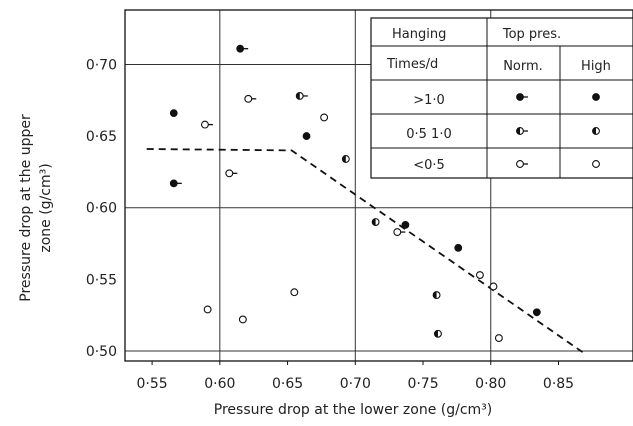 The image size is (633, 426). What do you see at coordinates (490, 384) in the screenshot?
I see `x-tick-label: 0·80` at bounding box center [490, 384].